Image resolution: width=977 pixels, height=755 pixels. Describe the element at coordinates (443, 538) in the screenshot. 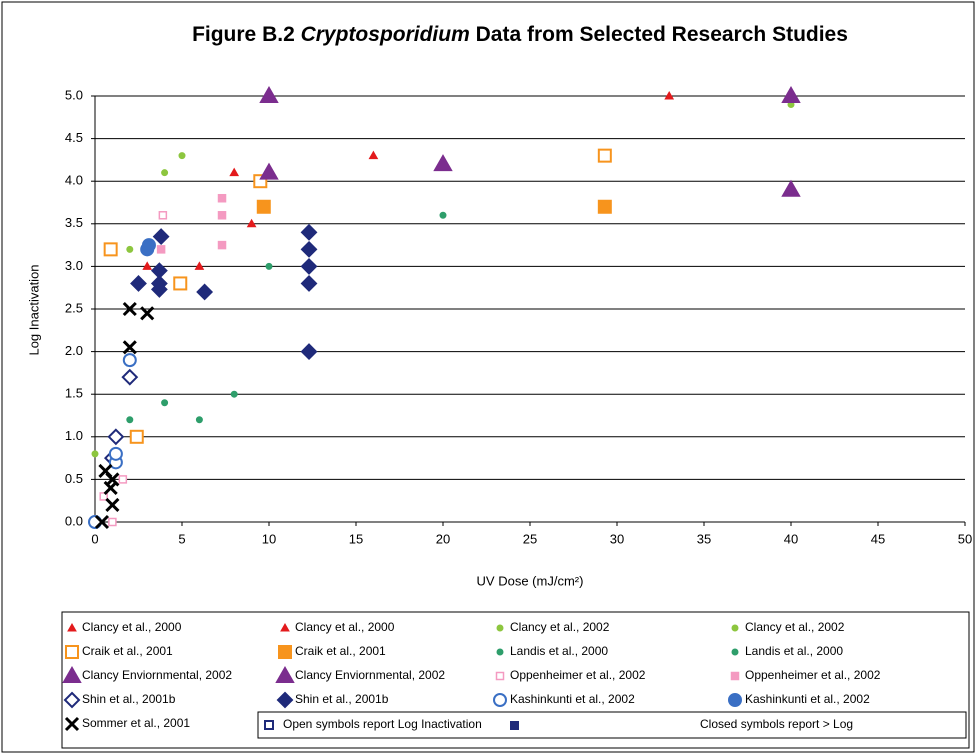

I see `x-tick-label: 20` at that location.